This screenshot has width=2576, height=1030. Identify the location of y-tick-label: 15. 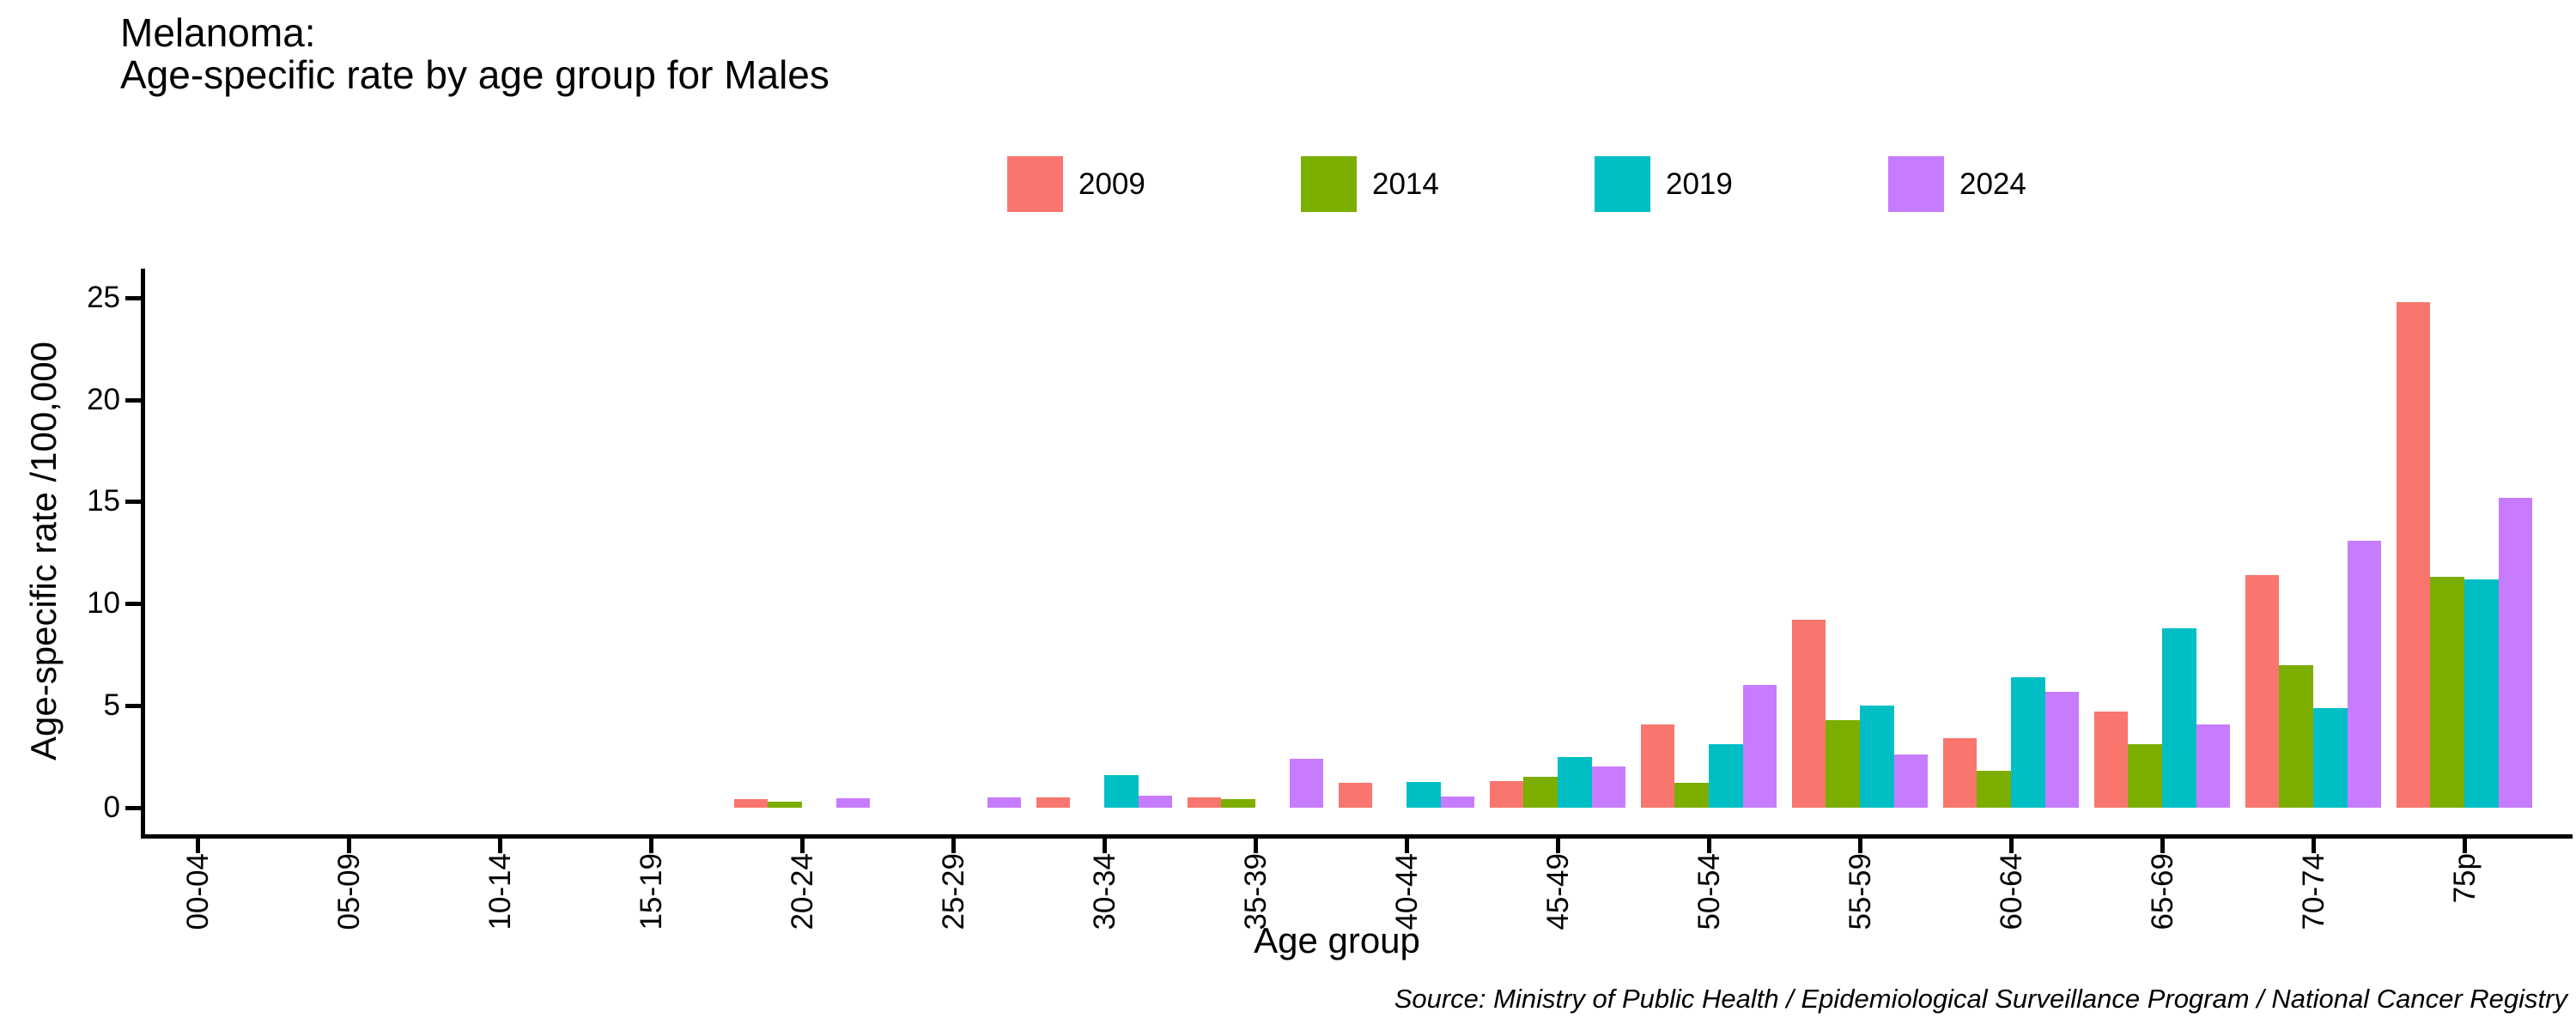
(104, 501).